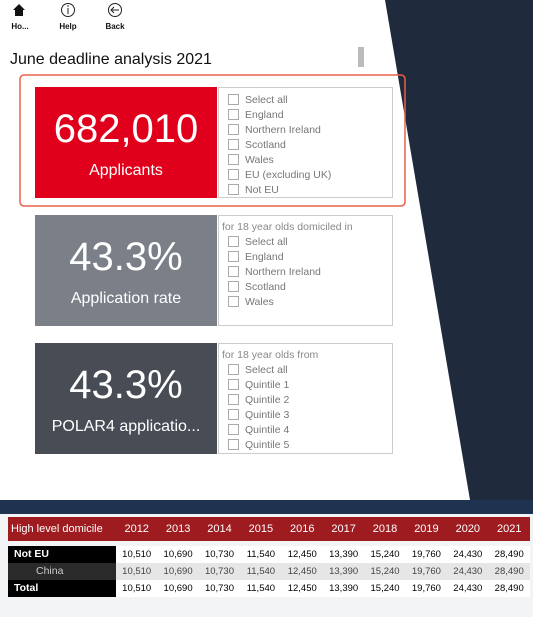  What do you see at coordinates (270, 355) in the screenshot?
I see `filter-caption: for 18 year olds from` at bounding box center [270, 355].